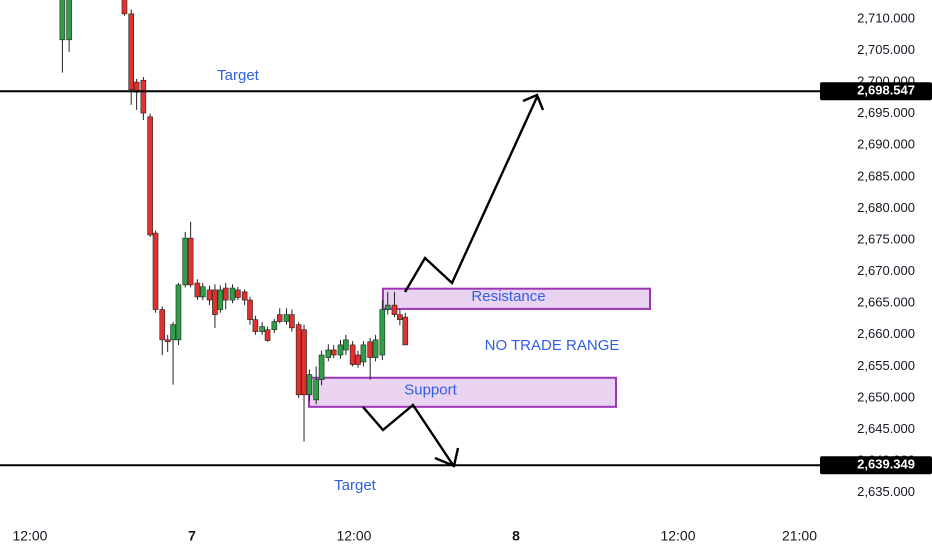 This screenshot has width=932, height=550. I want to click on y-tick-label: 2,690.000, so click(886, 144).